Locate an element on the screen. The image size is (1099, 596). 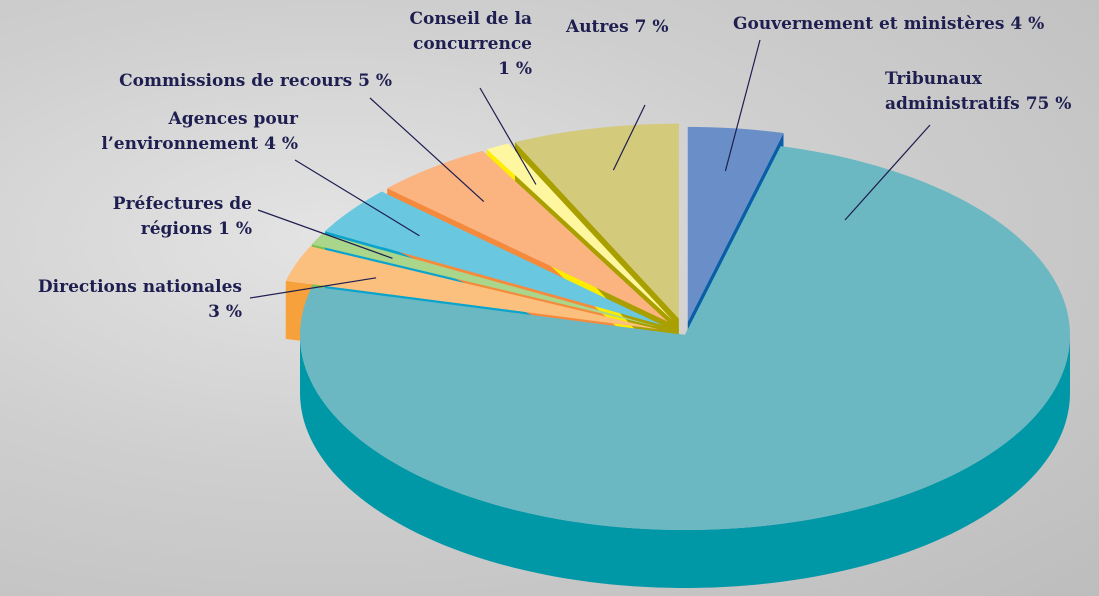
value-label: 3 % is located at coordinates (225, 312).